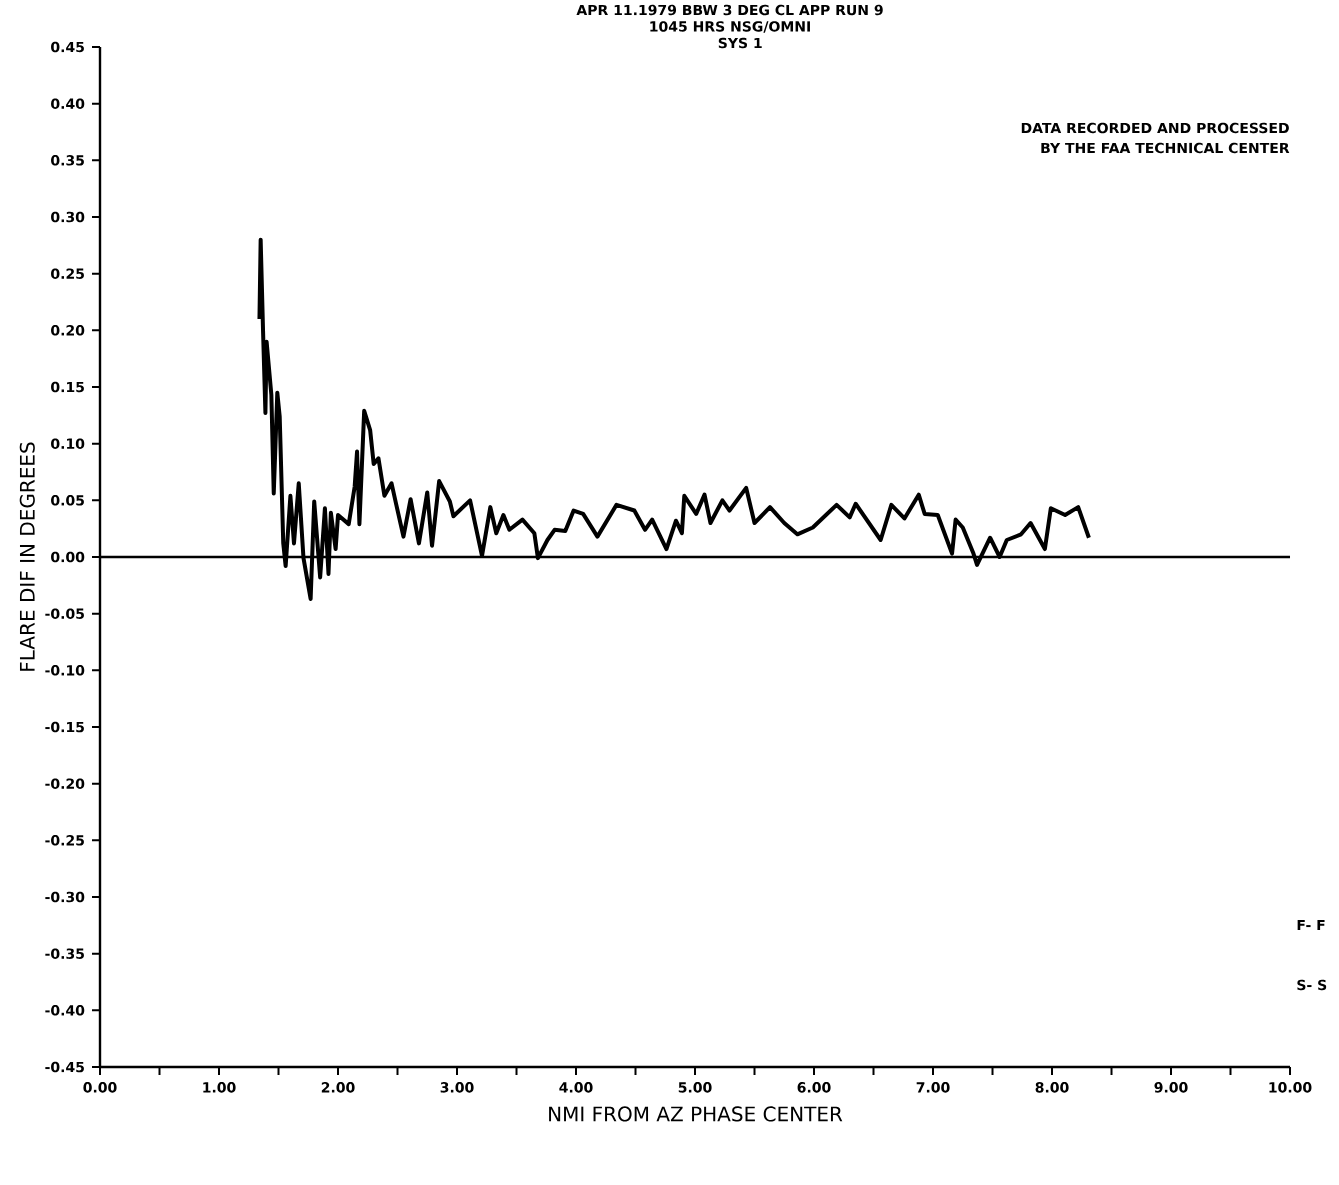 This screenshot has height=1185, width=1339. Describe the element at coordinates (1290, 1087) in the screenshot. I see `x-tick-label: 10.00` at that location.